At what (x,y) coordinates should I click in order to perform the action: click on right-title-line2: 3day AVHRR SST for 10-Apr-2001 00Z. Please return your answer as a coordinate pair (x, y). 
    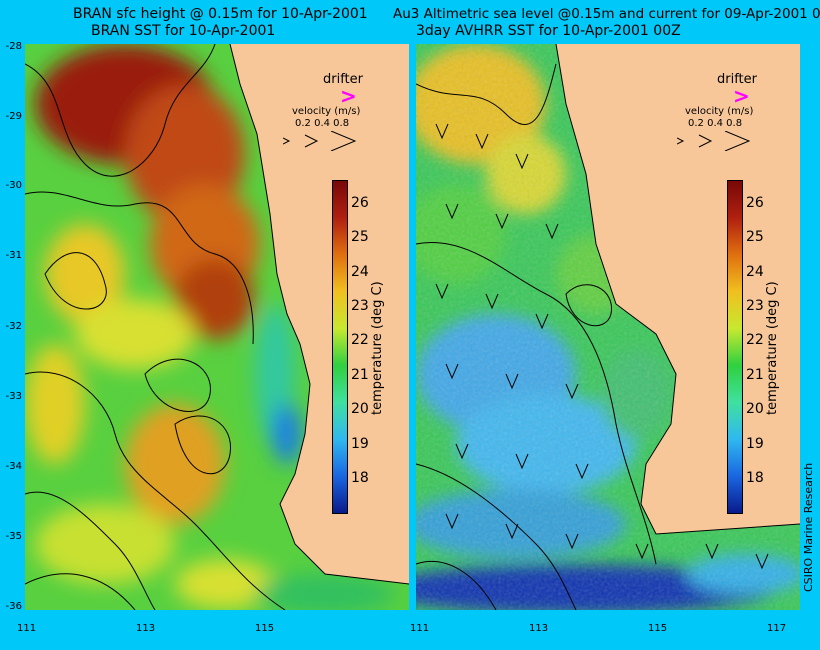
    Looking at the image, I should click on (548, 31).